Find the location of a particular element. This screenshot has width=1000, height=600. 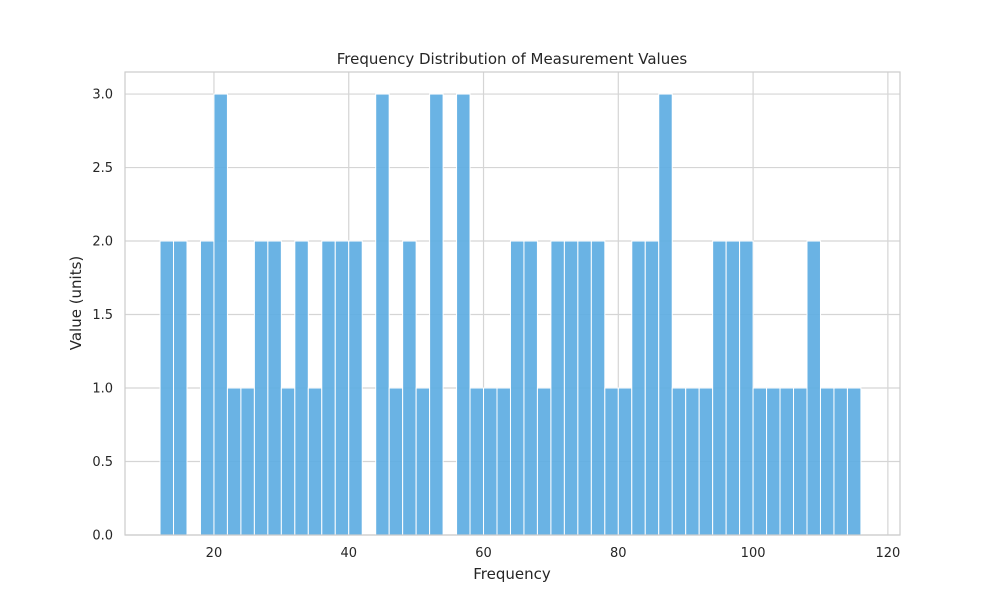

y-tick-labels: 0.0 0.5 1.0 1.5 2.0 2.5 3.0 is located at coordinates (102, 316).